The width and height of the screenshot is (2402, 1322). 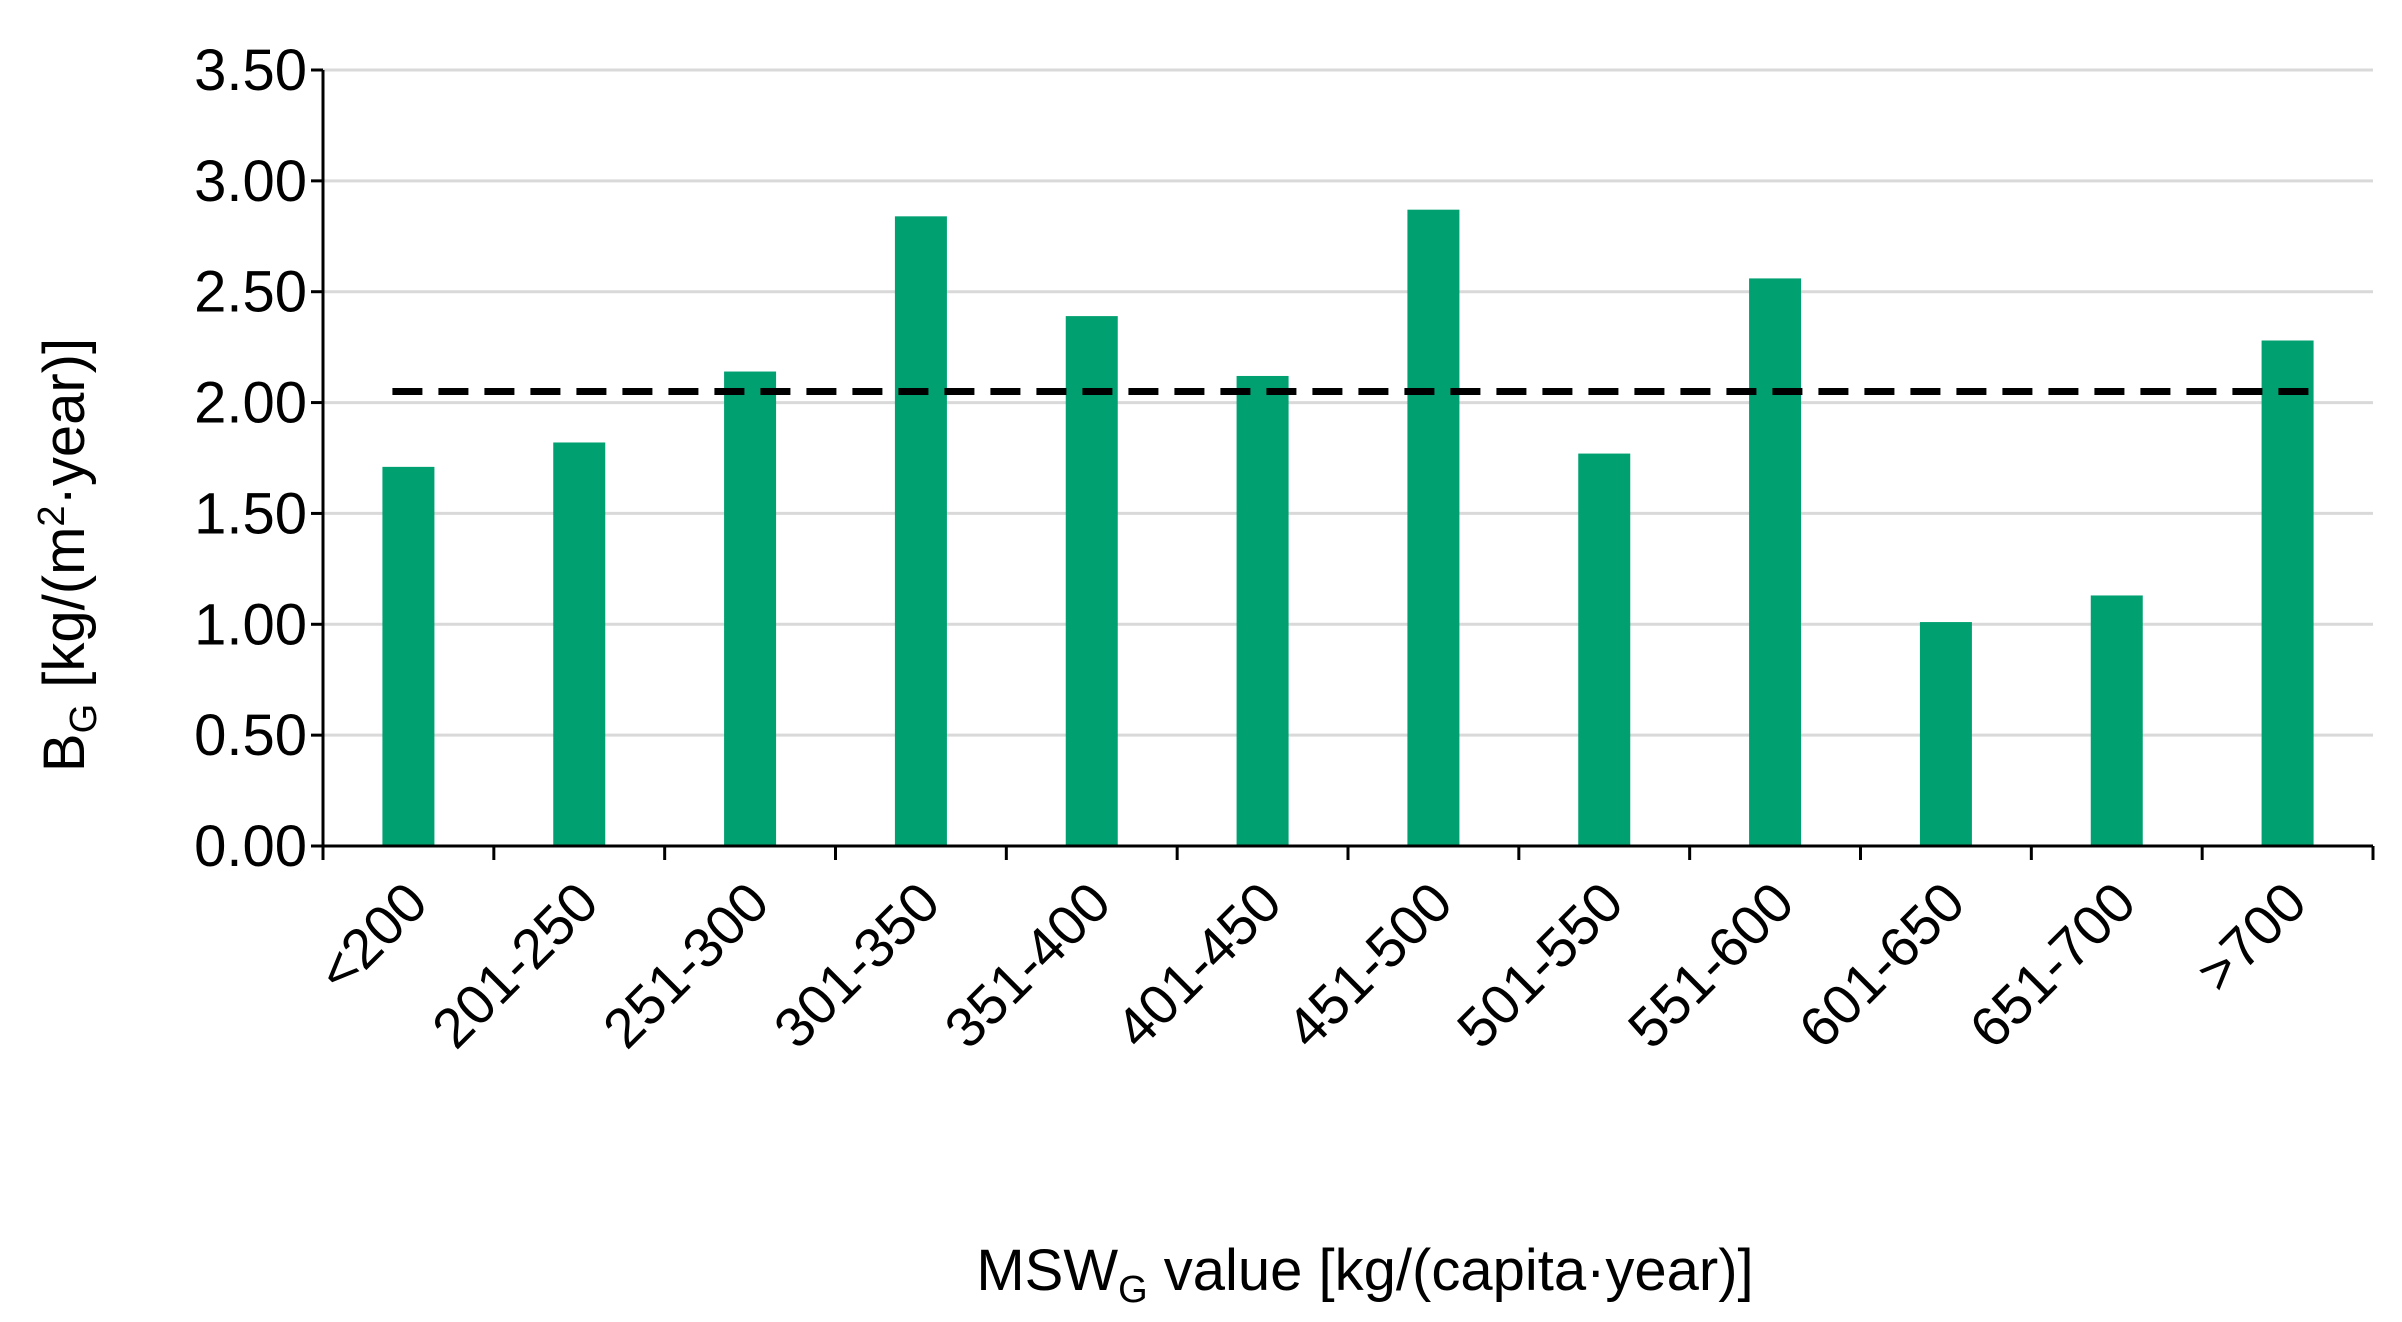 What do you see at coordinates (250, 624) in the screenshot?
I see `y-tick-label: 1.00` at bounding box center [250, 624].